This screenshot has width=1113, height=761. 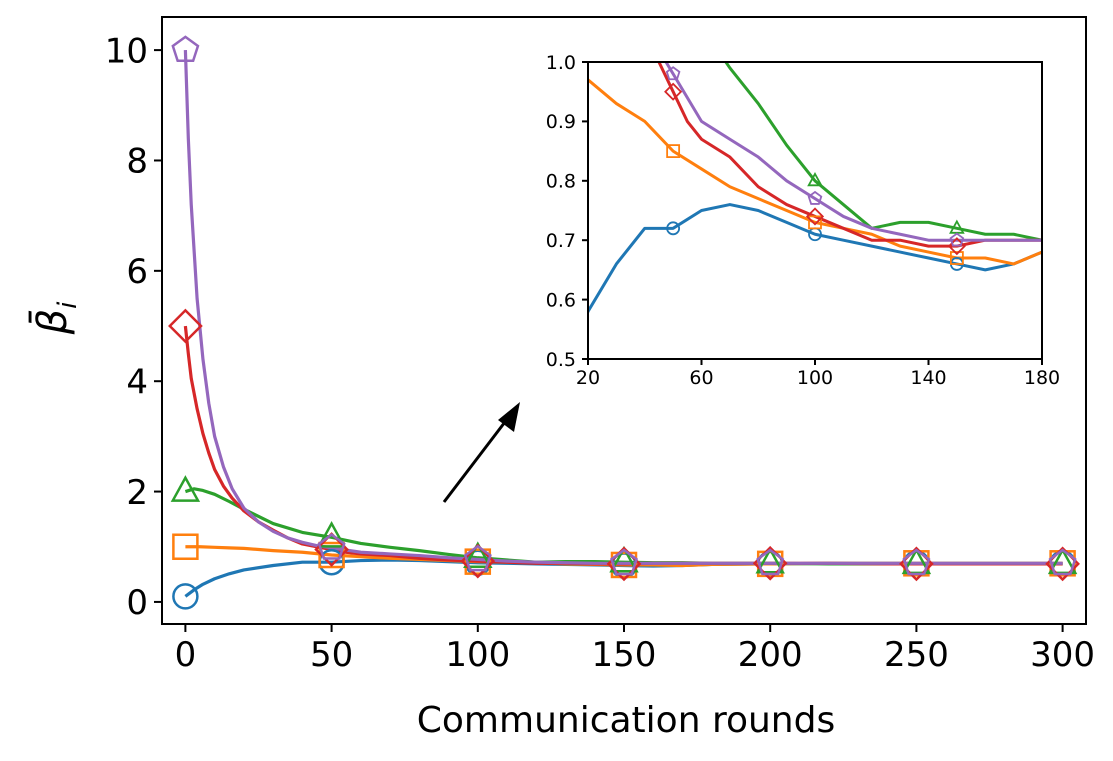 What do you see at coordinates (126, 51) in the screenshot?
I see `main-y-tick-label: 10` at bounding box center [126, 51].